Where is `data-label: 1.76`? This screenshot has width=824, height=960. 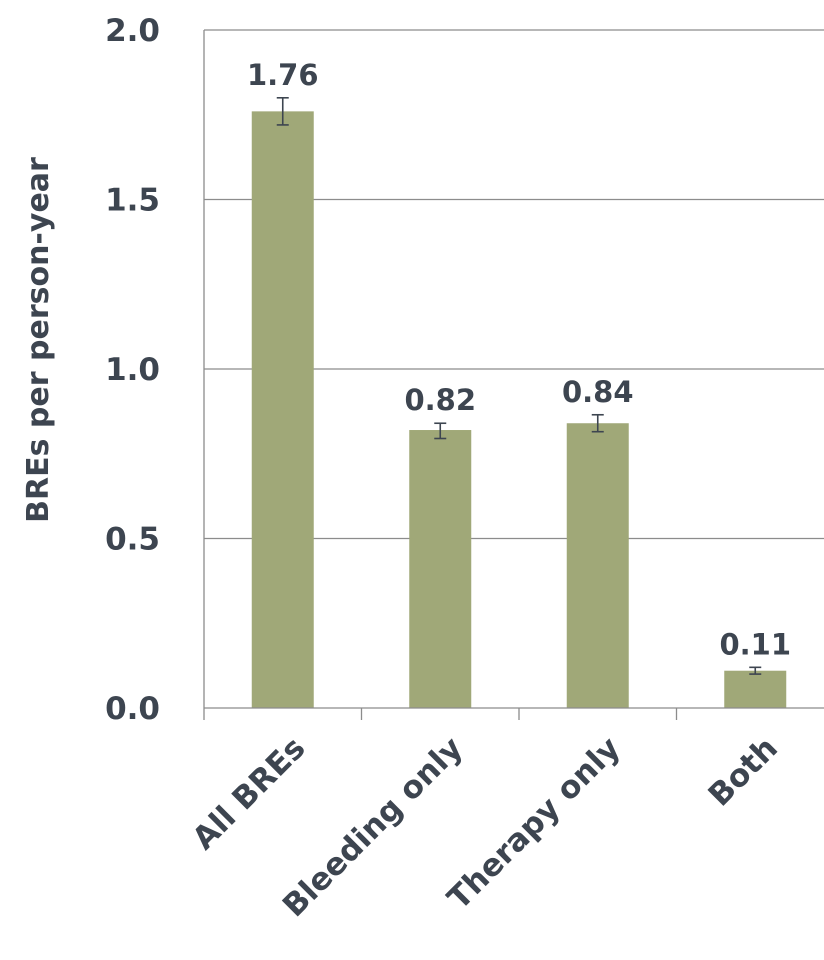
data-label: 1.76 is located at coordinates (283, 75).